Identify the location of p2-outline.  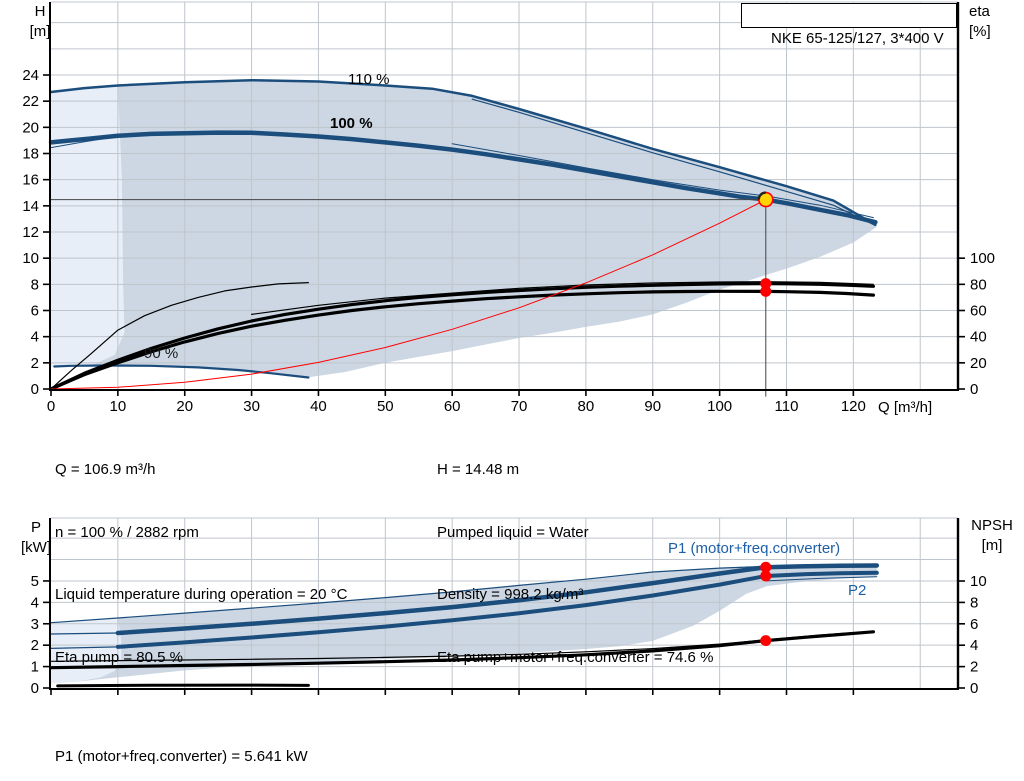
(821, 579).